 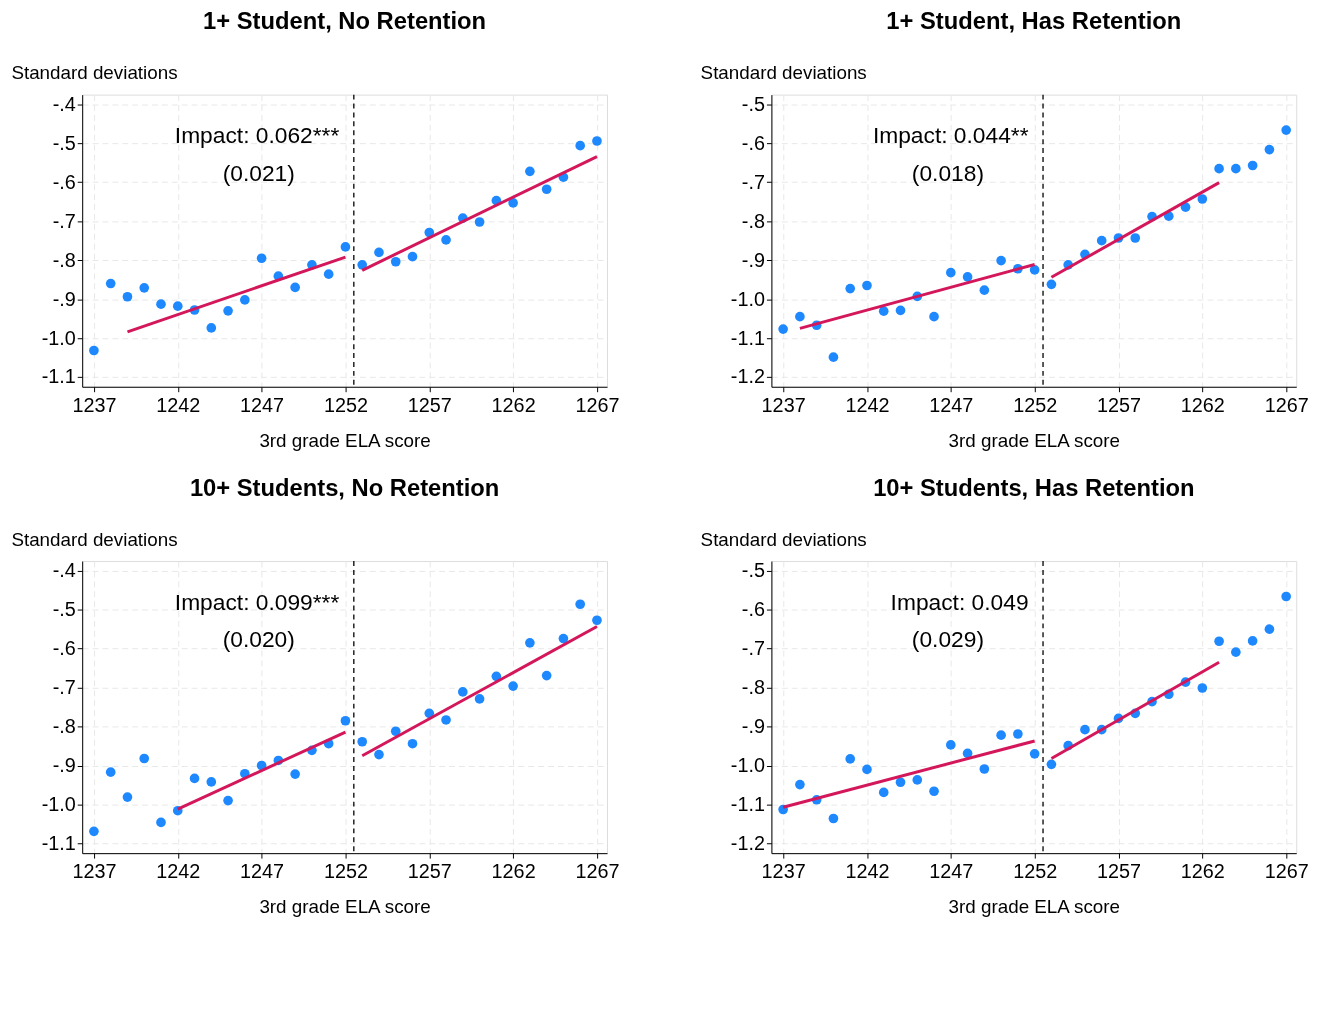 I want to click on y-tick-label: -.9, so click(x=64, y=764).